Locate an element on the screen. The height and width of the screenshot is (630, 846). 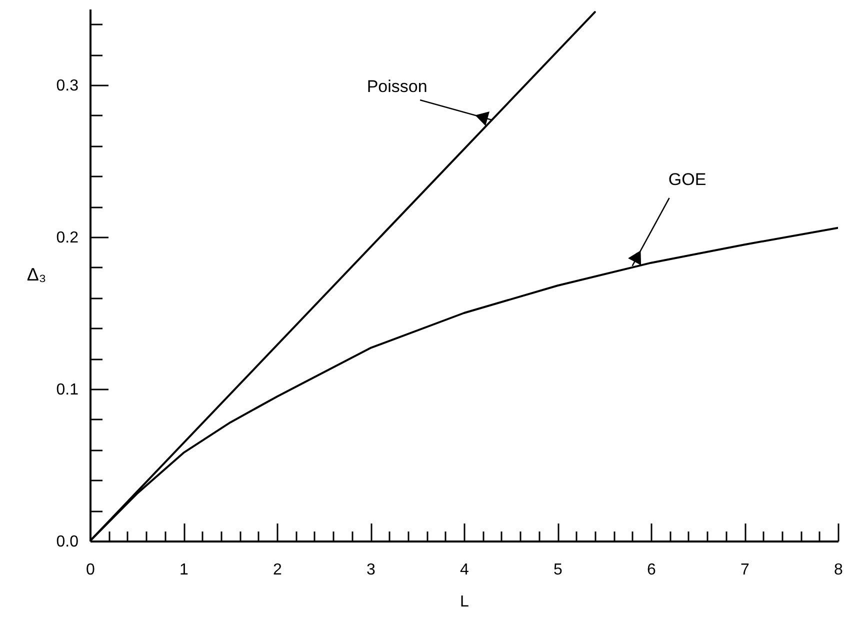
x-tick-label: 1 is located at coordinates (184, 570).